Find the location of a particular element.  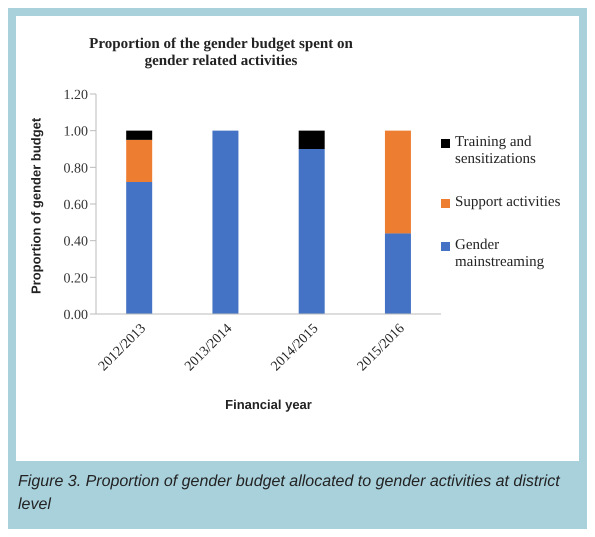

y-tick-label: 0.60 is located at coordinates (76, 205).